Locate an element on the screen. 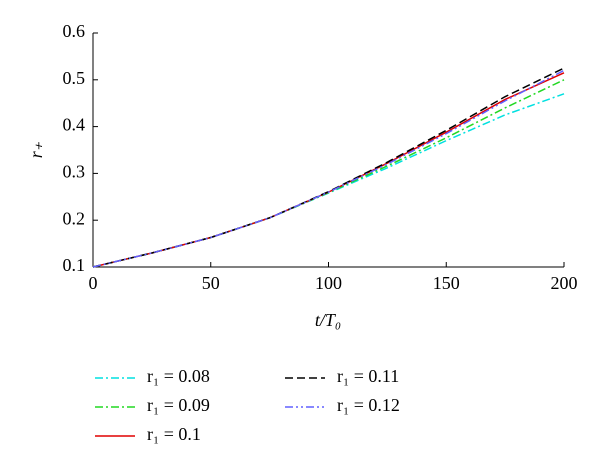 The width and height of the screenshot is (600, 471). legend-label: r₁ = 0.1 is located at coordinates (174, 434).